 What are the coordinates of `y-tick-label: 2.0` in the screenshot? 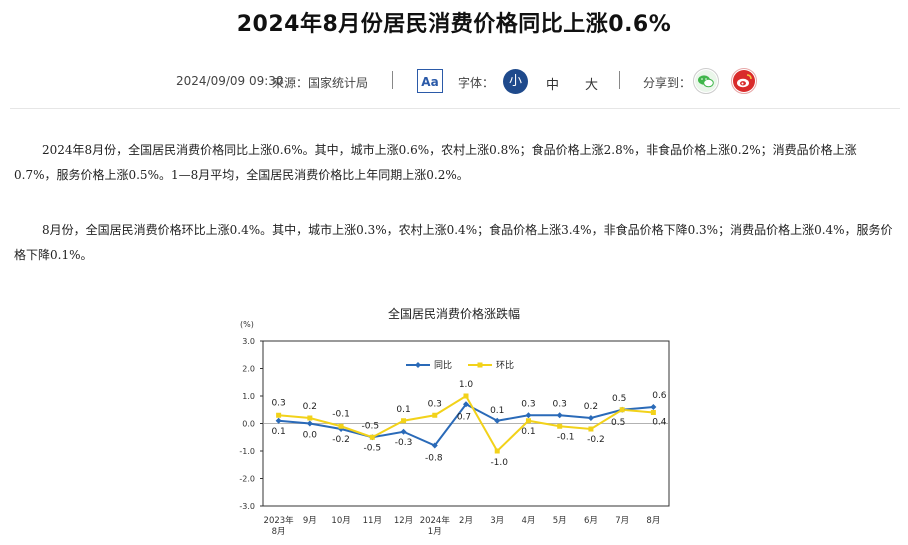 It's located at (248, 369).